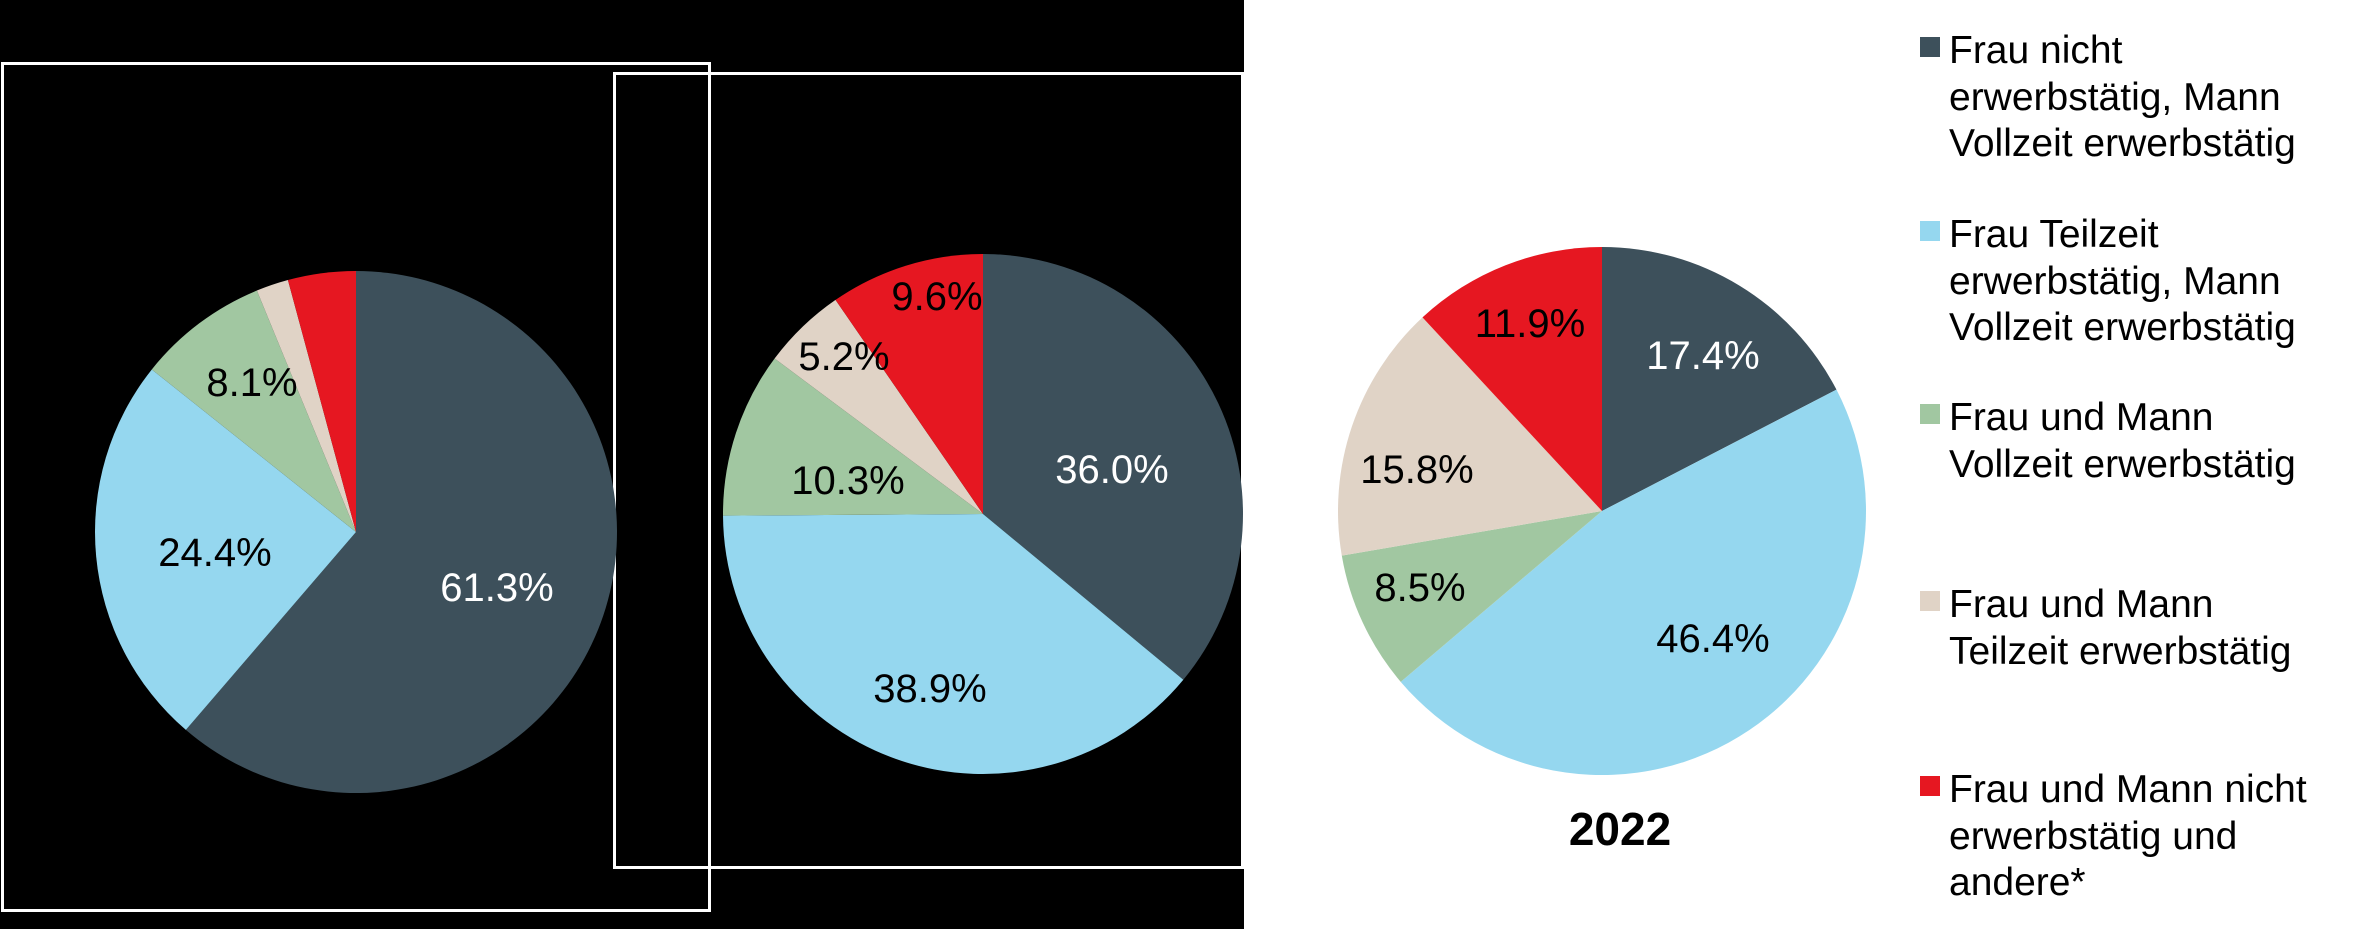 This screenshot has width=2380, height=929. Describe the element at coordinates (1620, 829) in the screenshot. I see `chart-title-2022: 2022` at that location.